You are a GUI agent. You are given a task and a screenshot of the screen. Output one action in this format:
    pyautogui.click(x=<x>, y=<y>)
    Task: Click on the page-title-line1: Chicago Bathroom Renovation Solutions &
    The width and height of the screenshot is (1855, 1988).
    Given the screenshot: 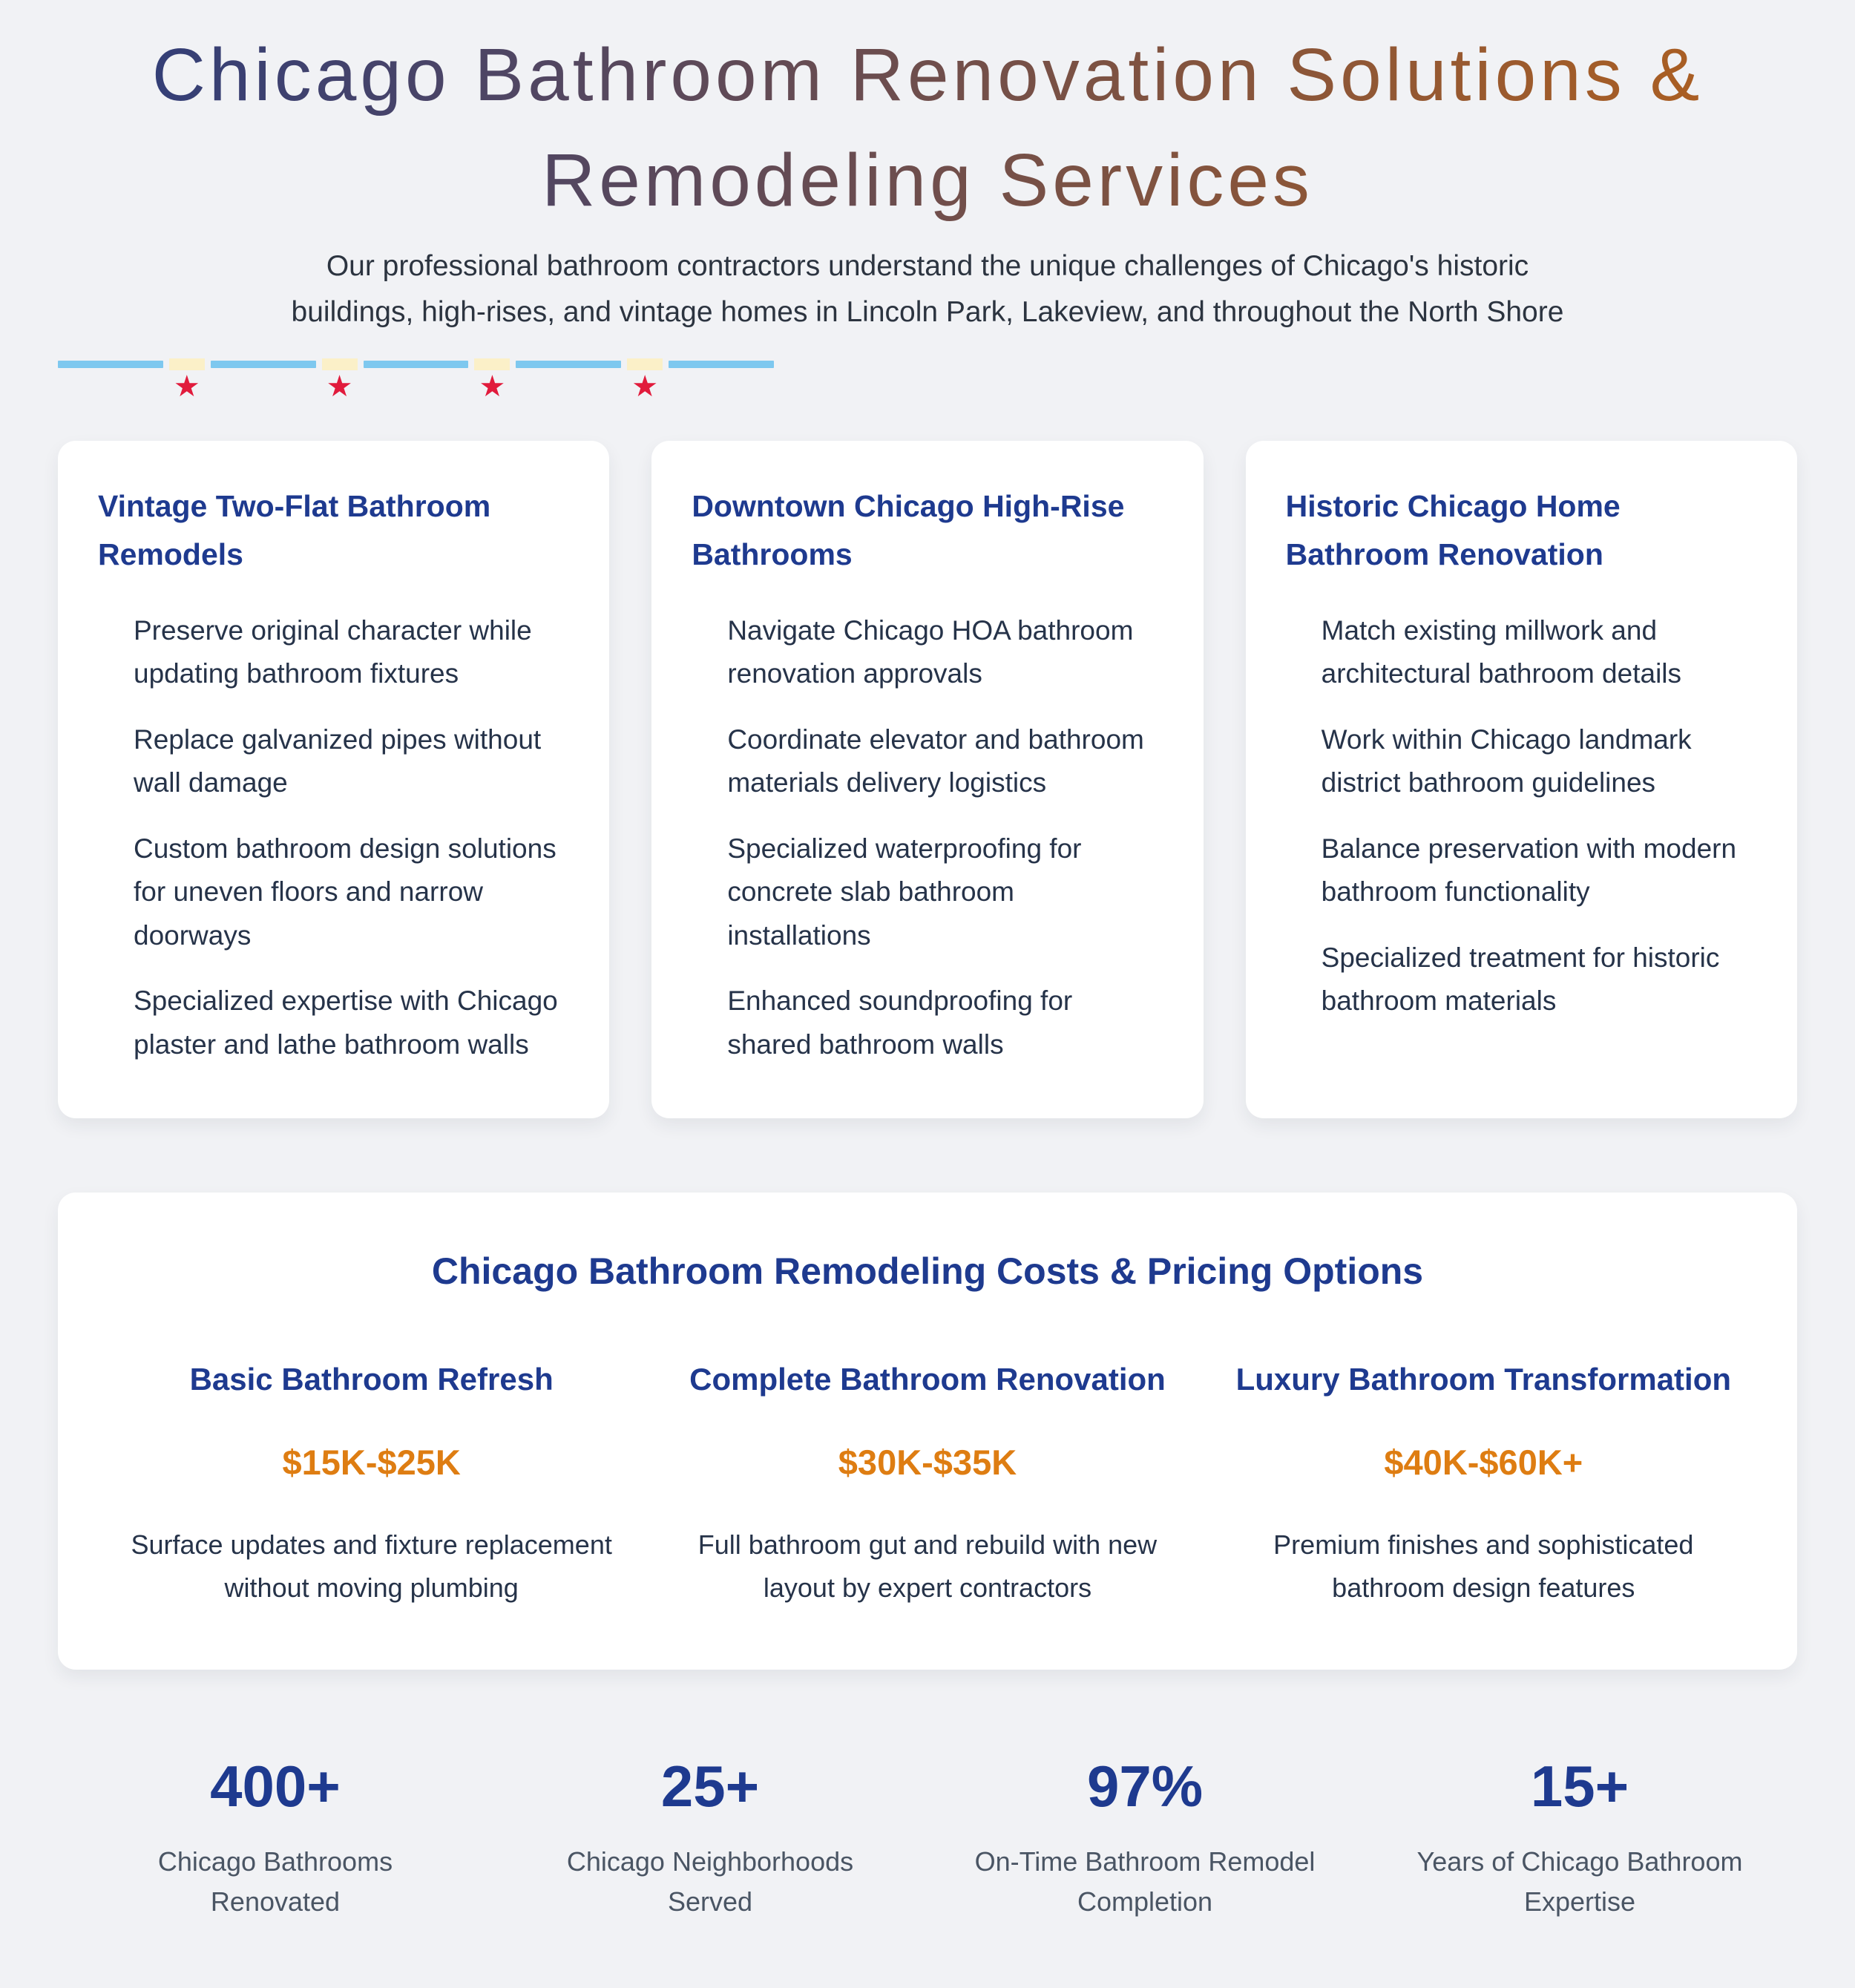 What is the action you would take?
    pyautogui.click(x=927, y=75)
    